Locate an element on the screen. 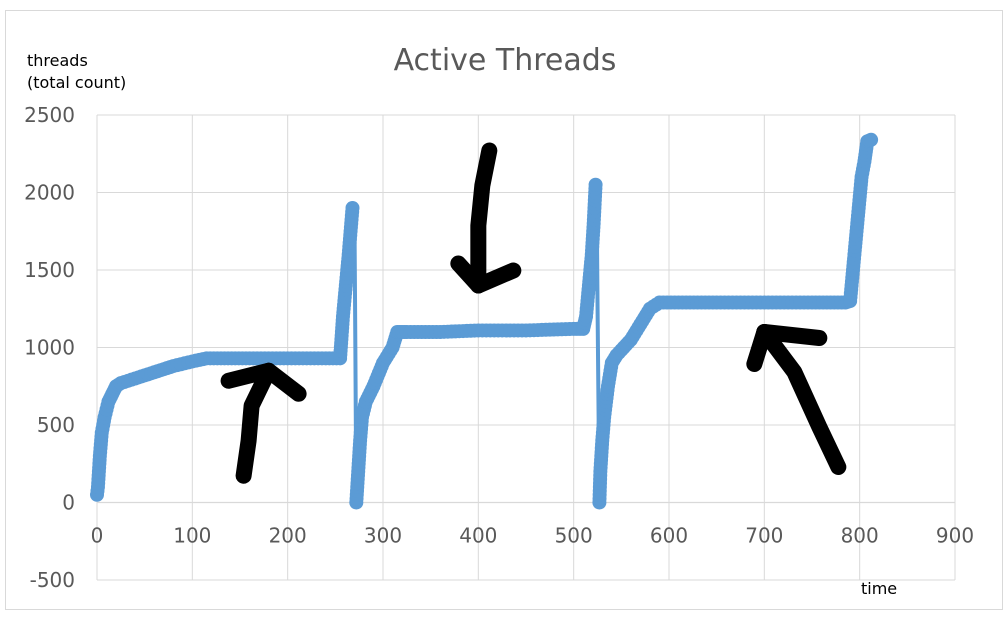 The image size is (1008, 630). y-axis-label-line-1: threads is located at coordinates (57, 60).